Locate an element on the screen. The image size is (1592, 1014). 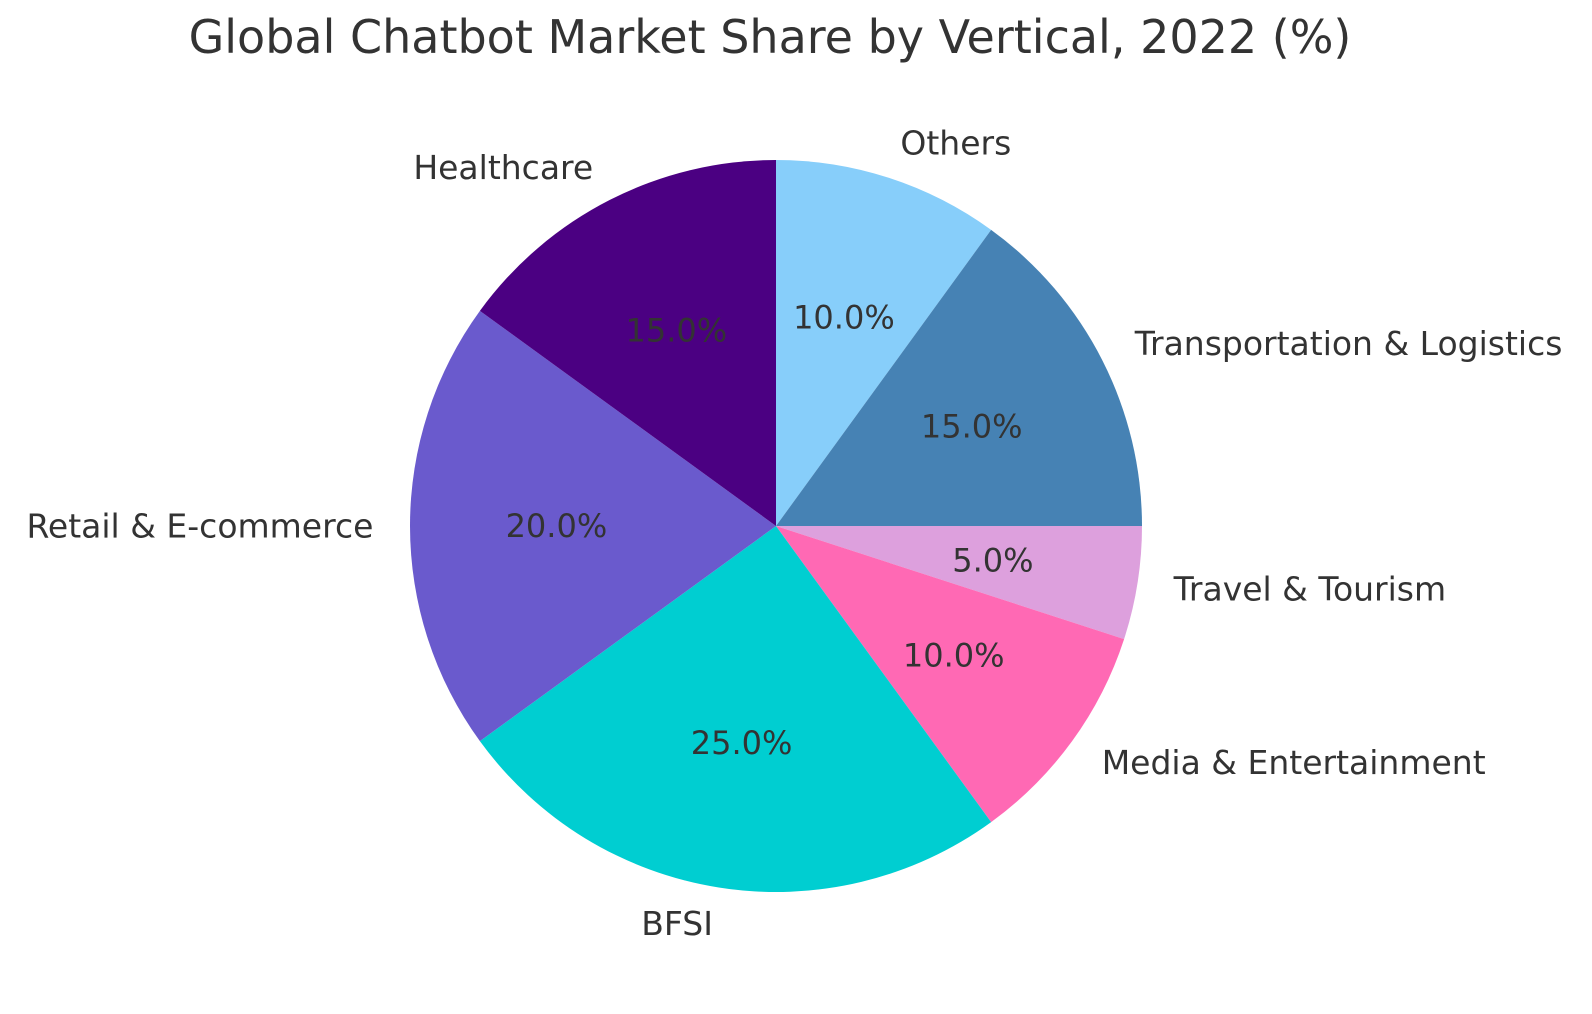
pie-label-retail-e-commerce: Retail & E-commerce is located at coordinates (199, 526).